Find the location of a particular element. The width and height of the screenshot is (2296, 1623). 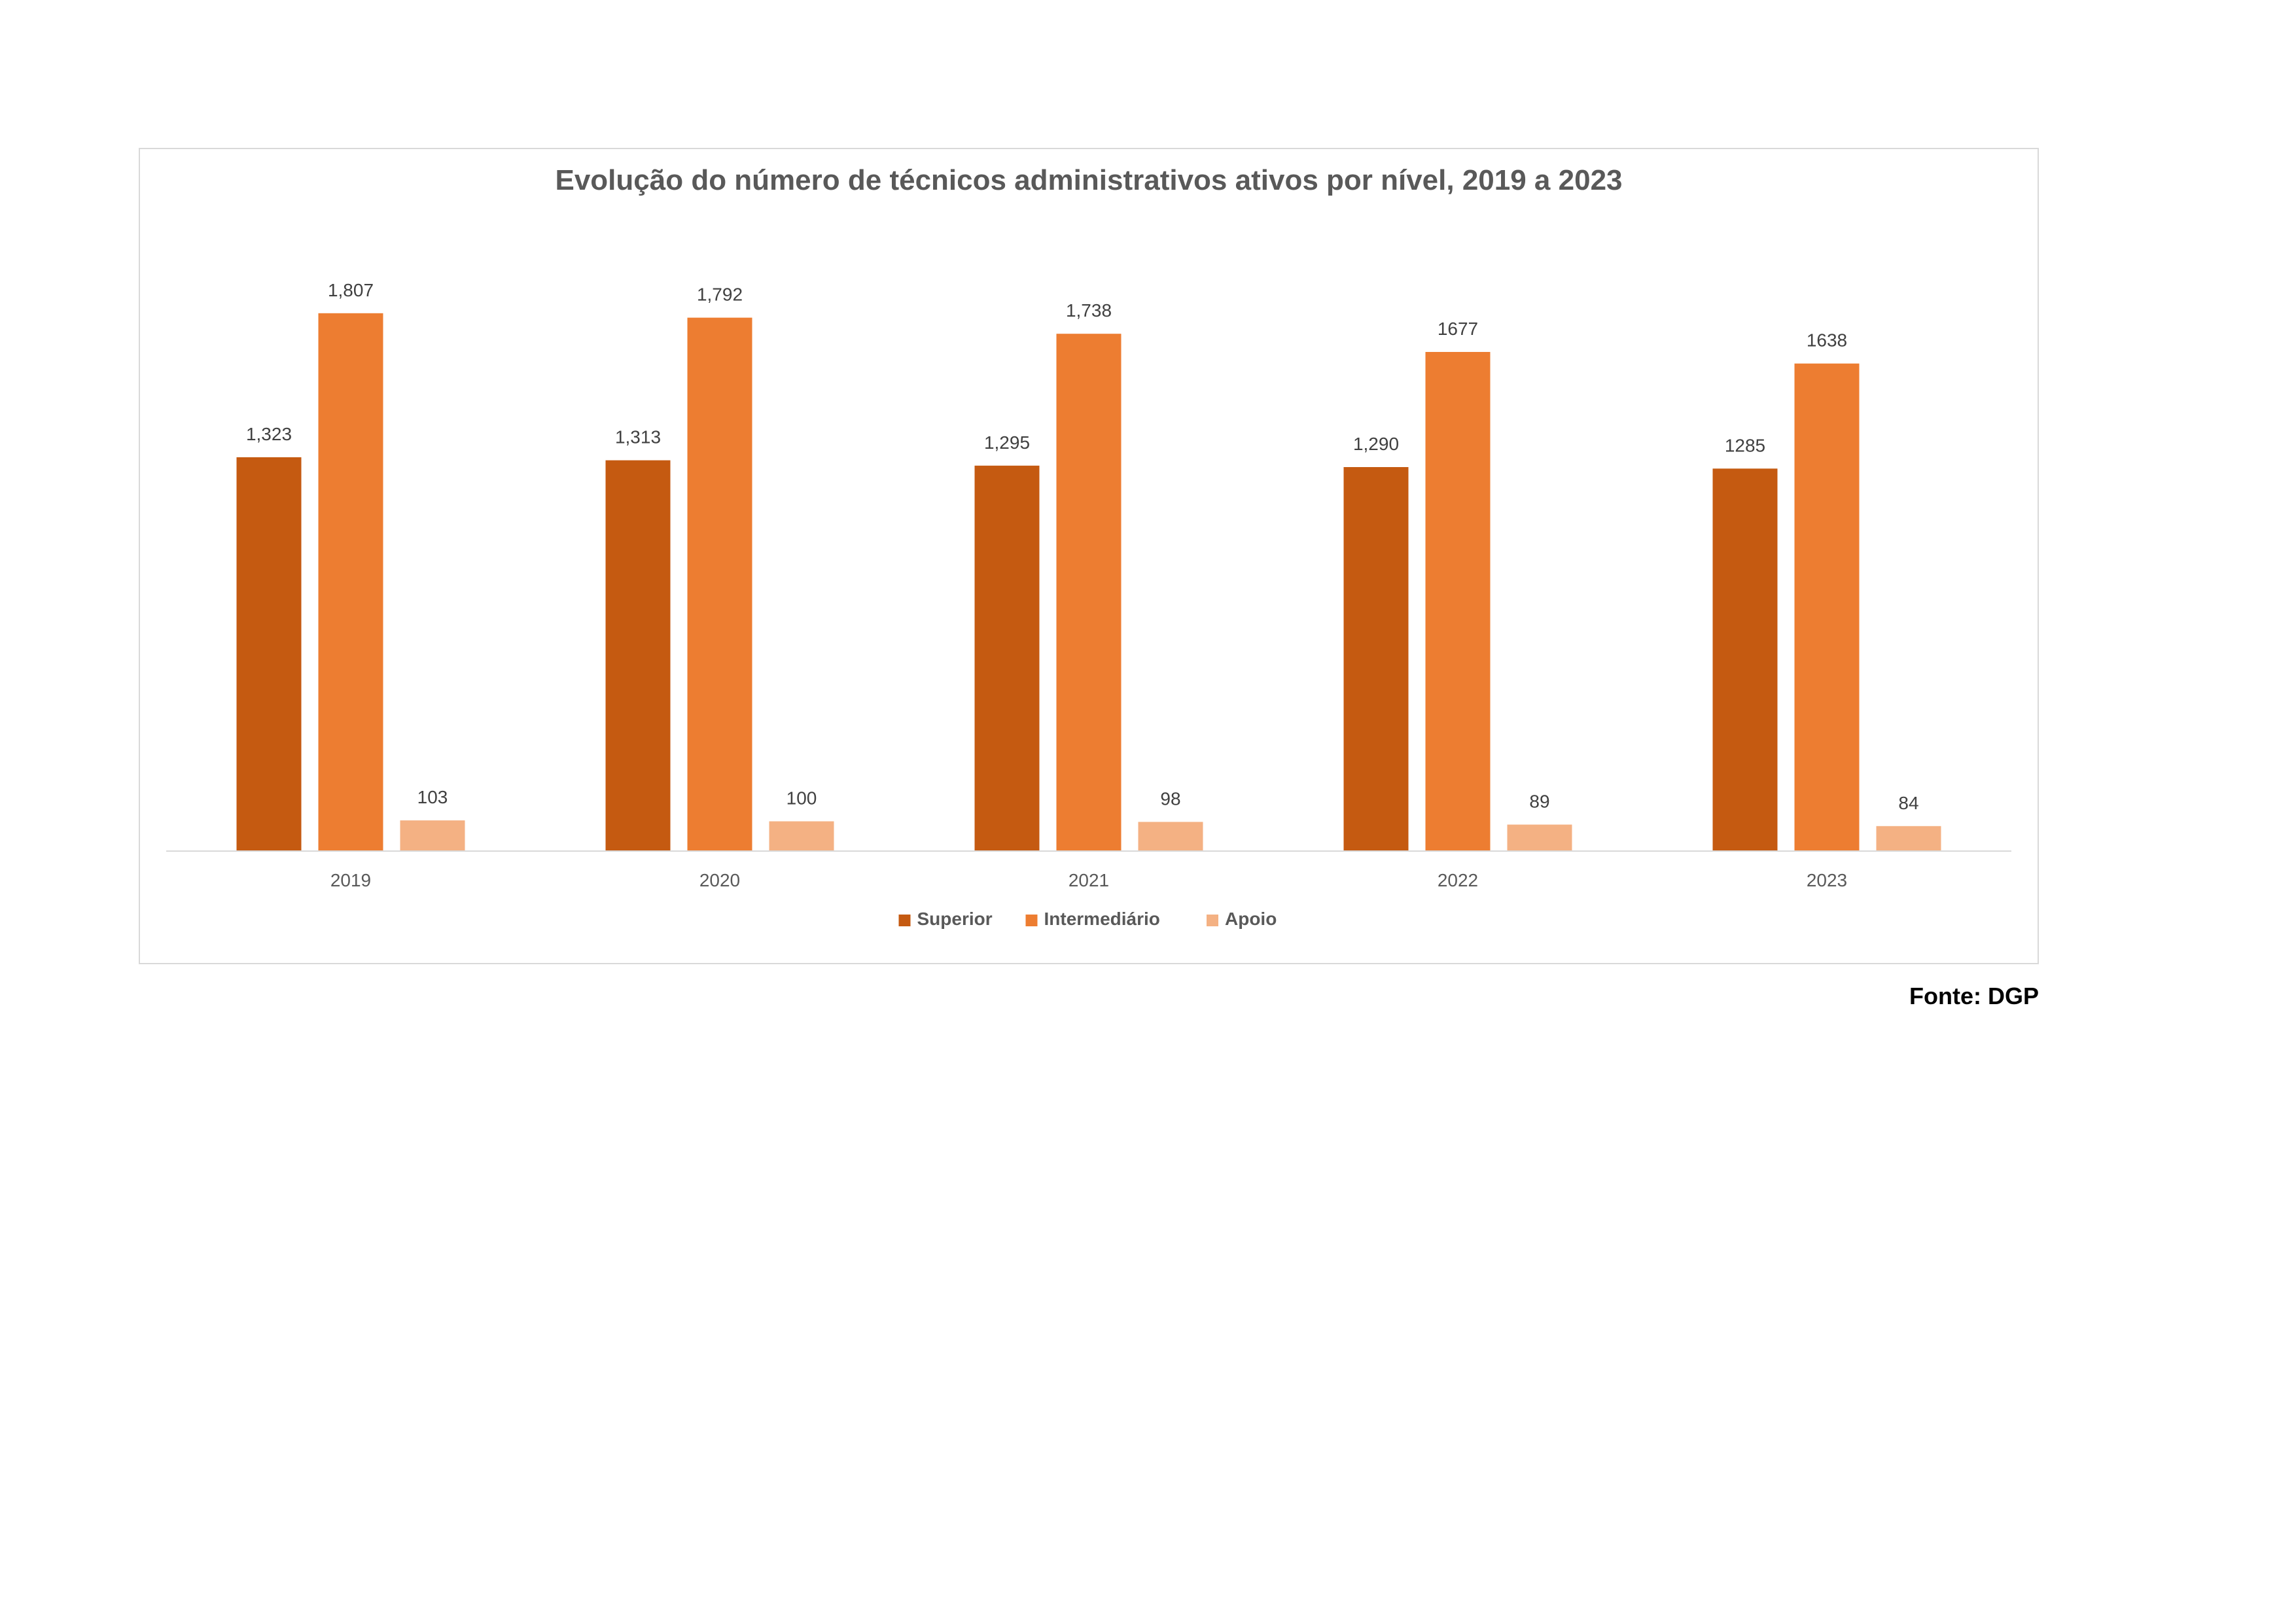

legend-label-intermediário: Intermediário is located at coordinates (1102, 919).